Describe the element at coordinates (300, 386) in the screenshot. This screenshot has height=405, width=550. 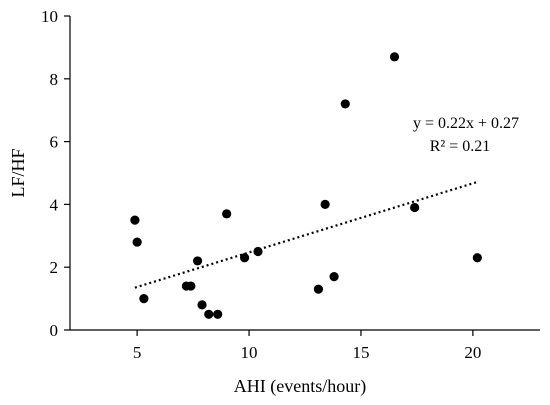
I see `x-axis-label: AHI (events/hour)` at that location.